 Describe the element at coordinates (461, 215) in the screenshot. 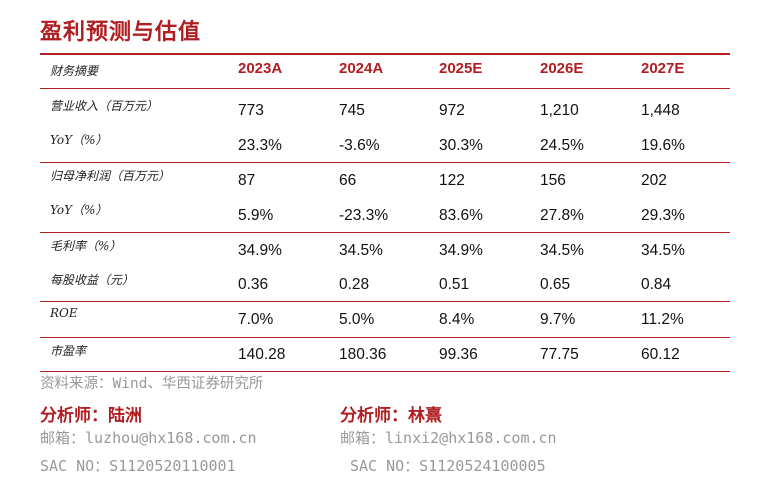

I see `table-cell: 83.6%` at that location.